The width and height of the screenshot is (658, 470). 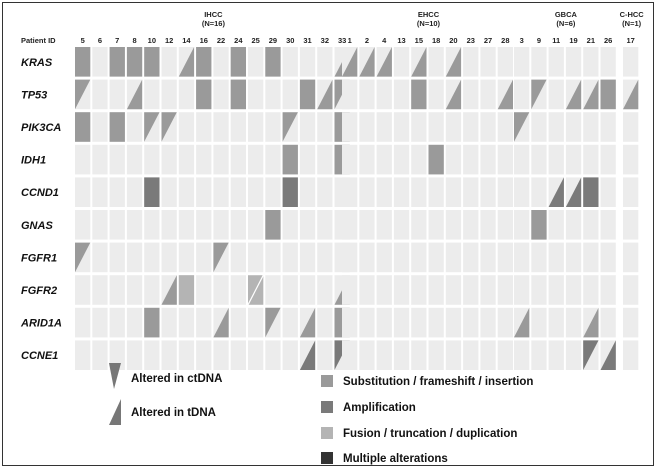 What do you see at coordinates (152, 40) in the screenshot?
I see `patient-id: 10` at bounding box center [152, 40].